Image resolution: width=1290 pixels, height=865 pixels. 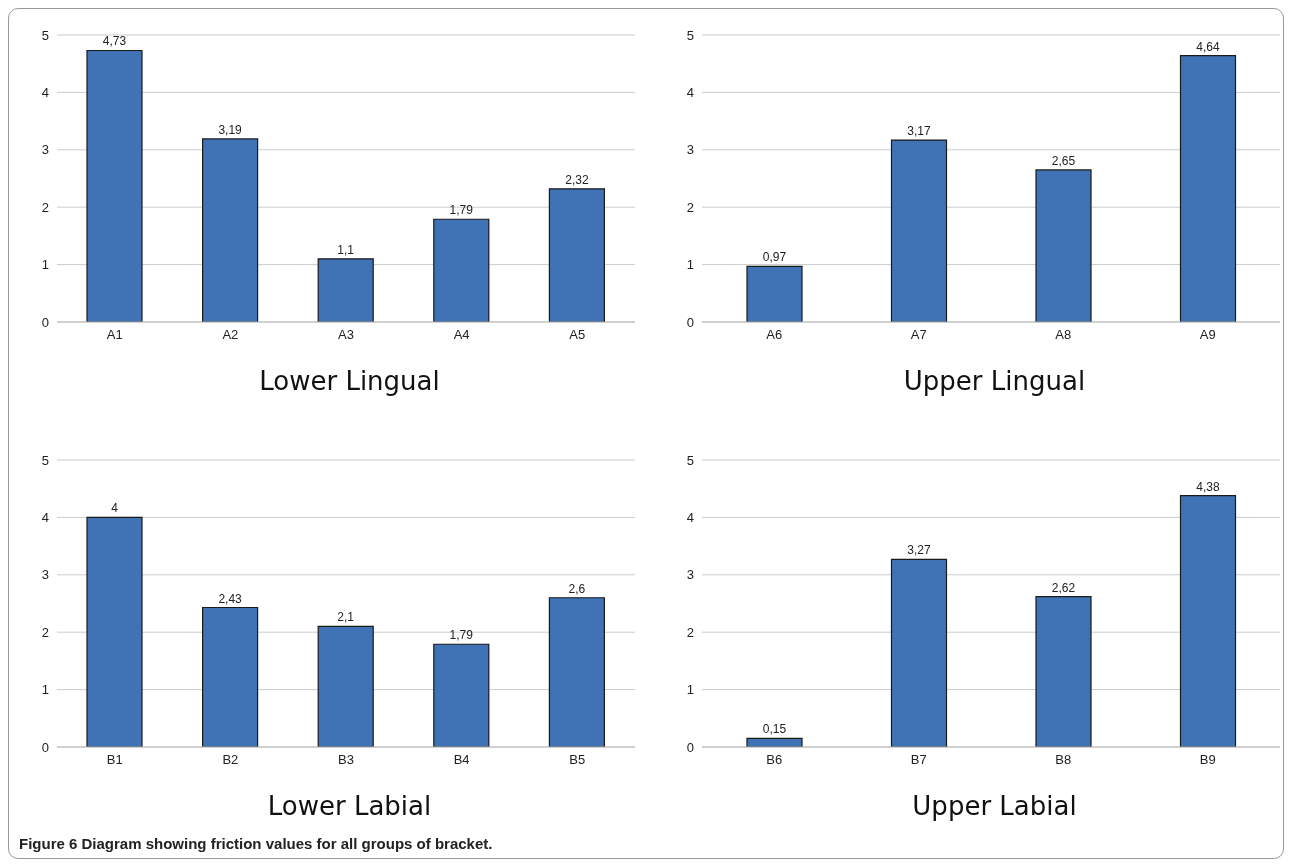 I want to click on x-tick-label: B8, so click(x=1063, y=760).